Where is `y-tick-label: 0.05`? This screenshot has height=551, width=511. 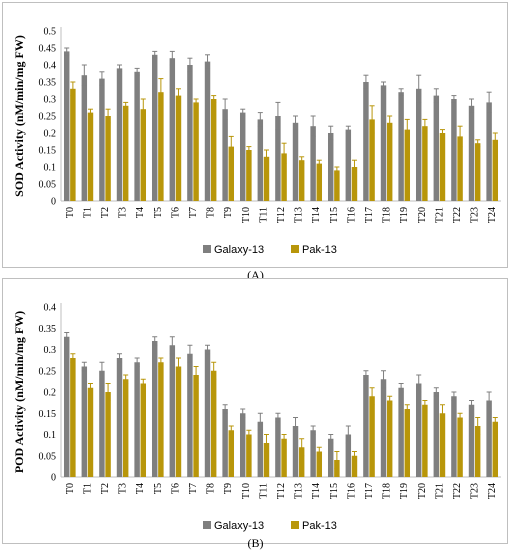 y-tick-label: 0.05 is located at coordinates (48, 185).